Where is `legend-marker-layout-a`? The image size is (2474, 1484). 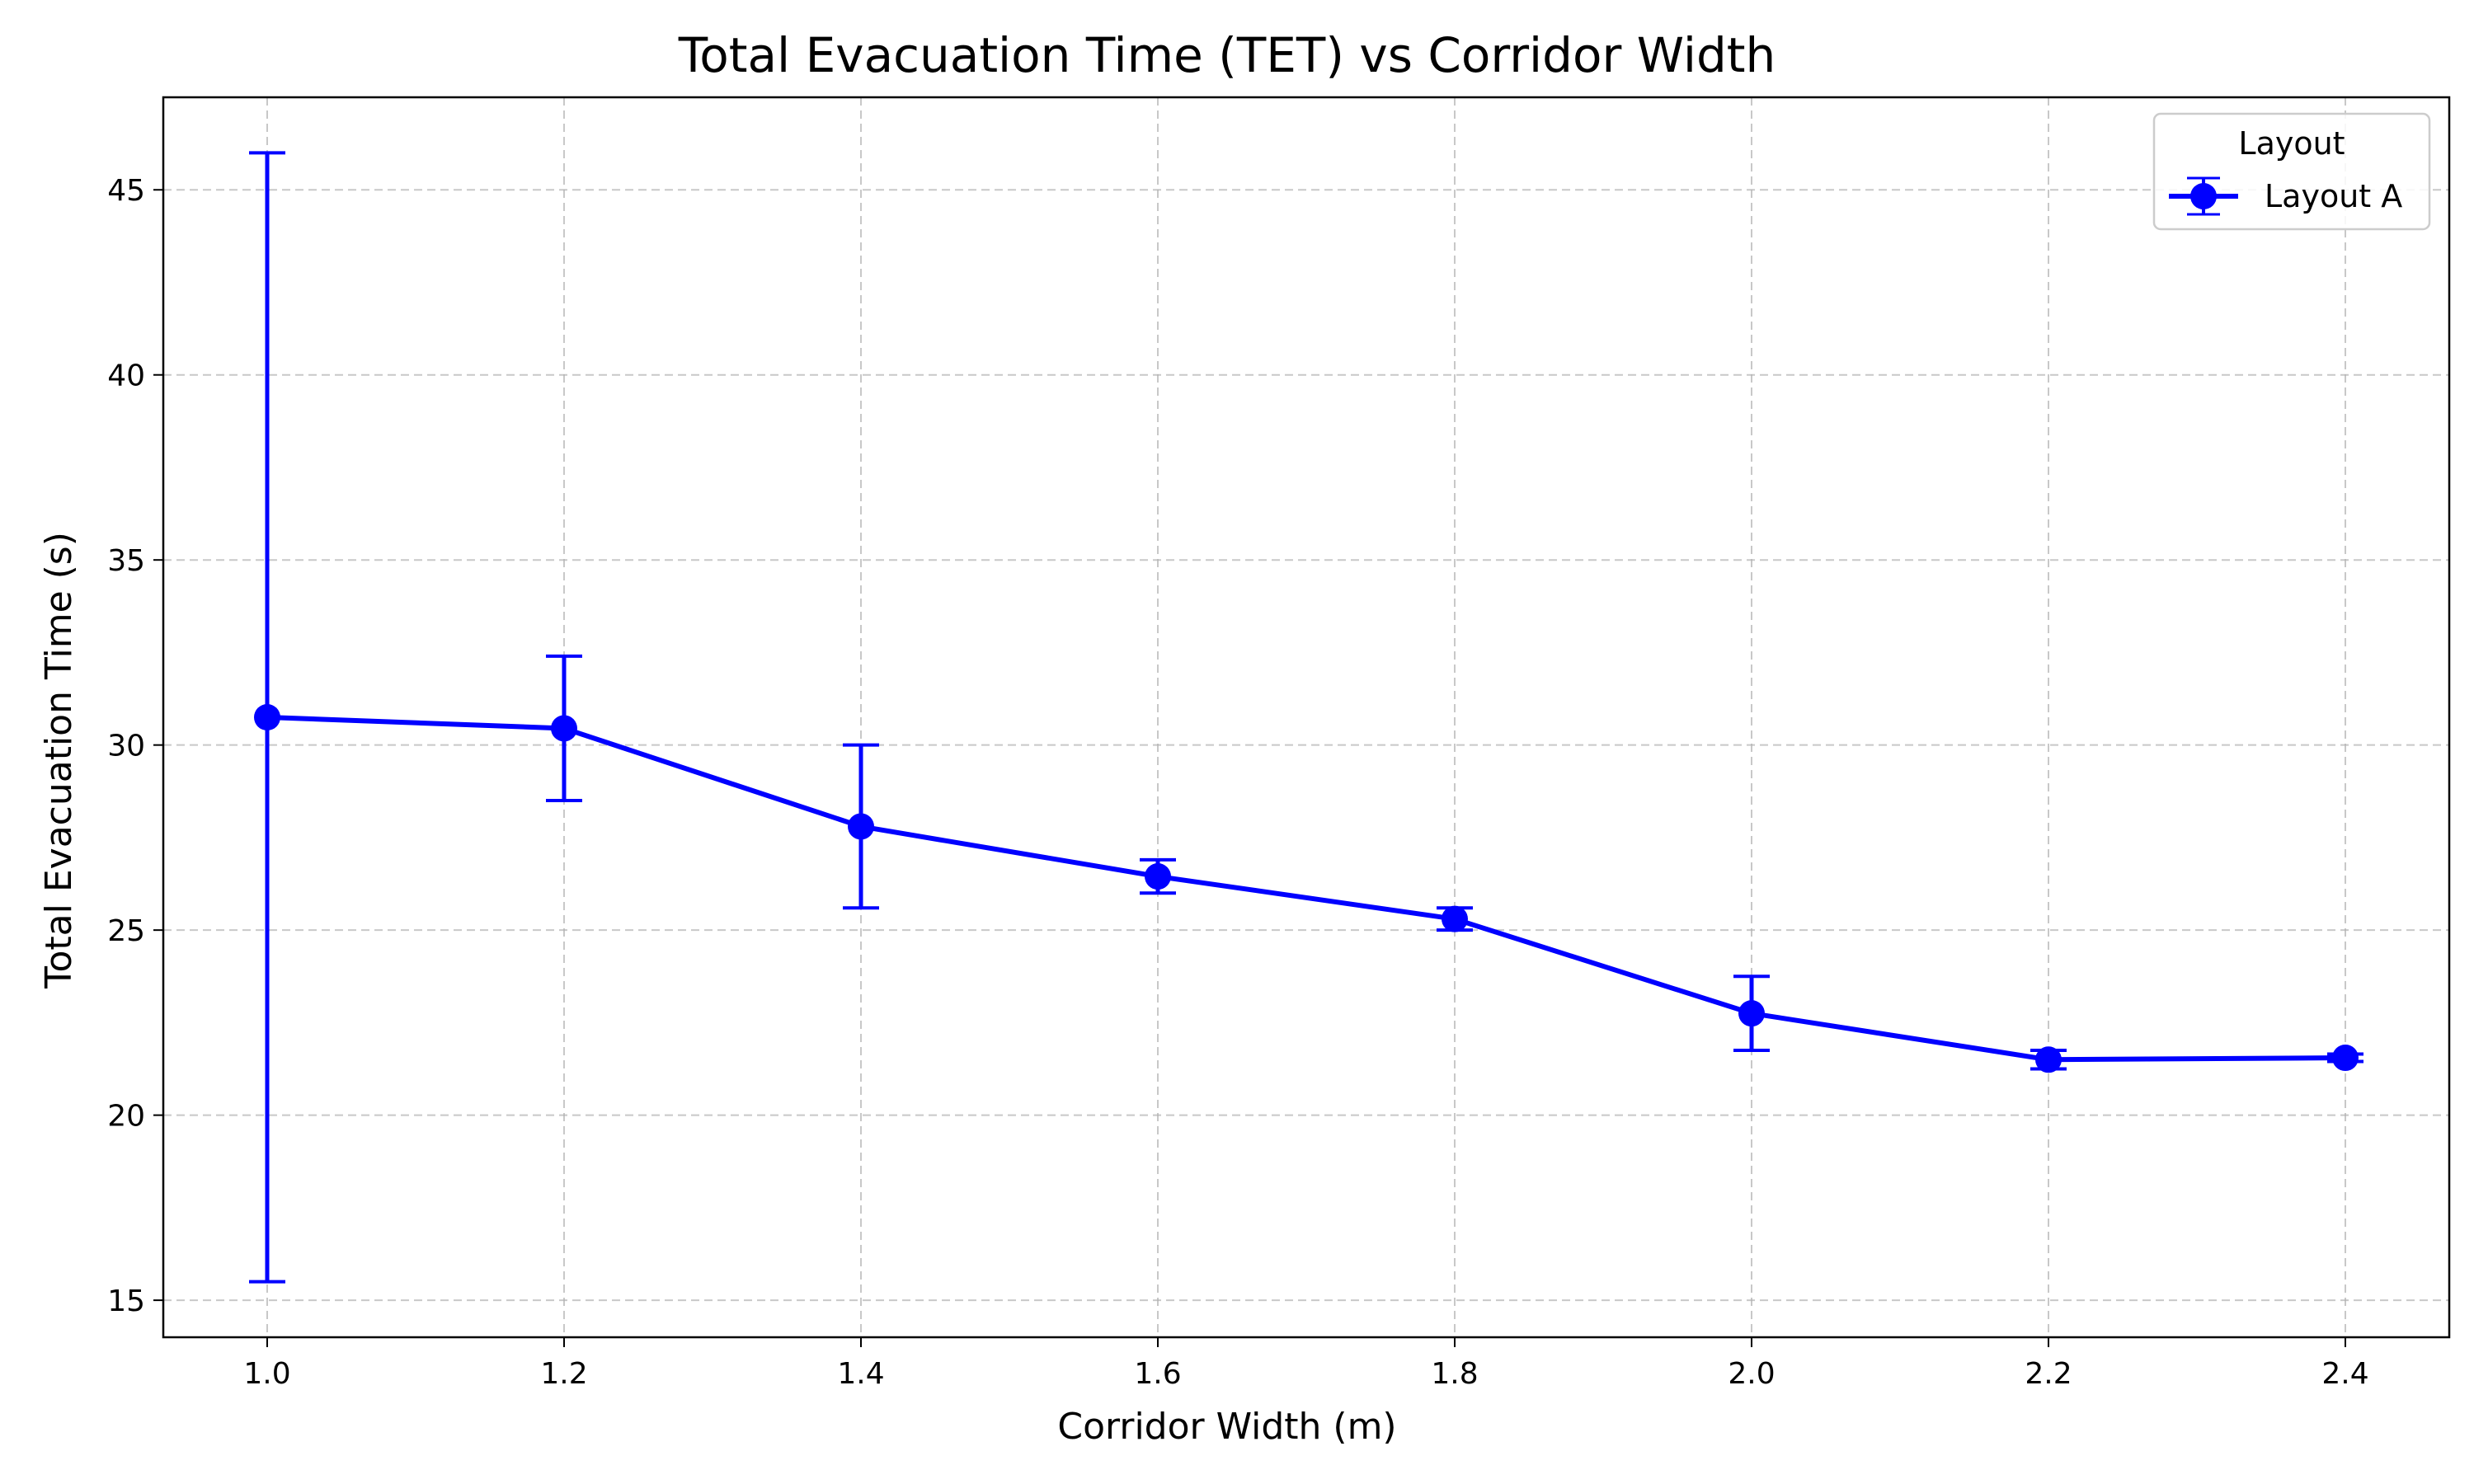
legend-marker-layout-a is located at coordinates (2203, 196).